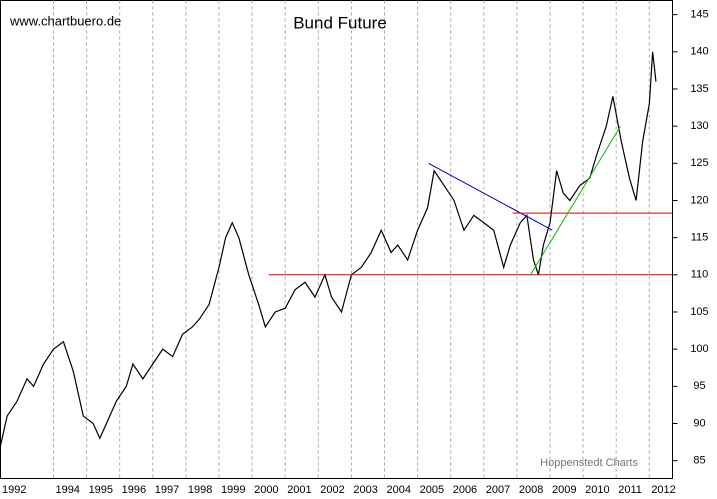 Image resolution: width=717 pixels, height=499 pixels. I want to click on y-tick-label: 130, so click(699, 126).